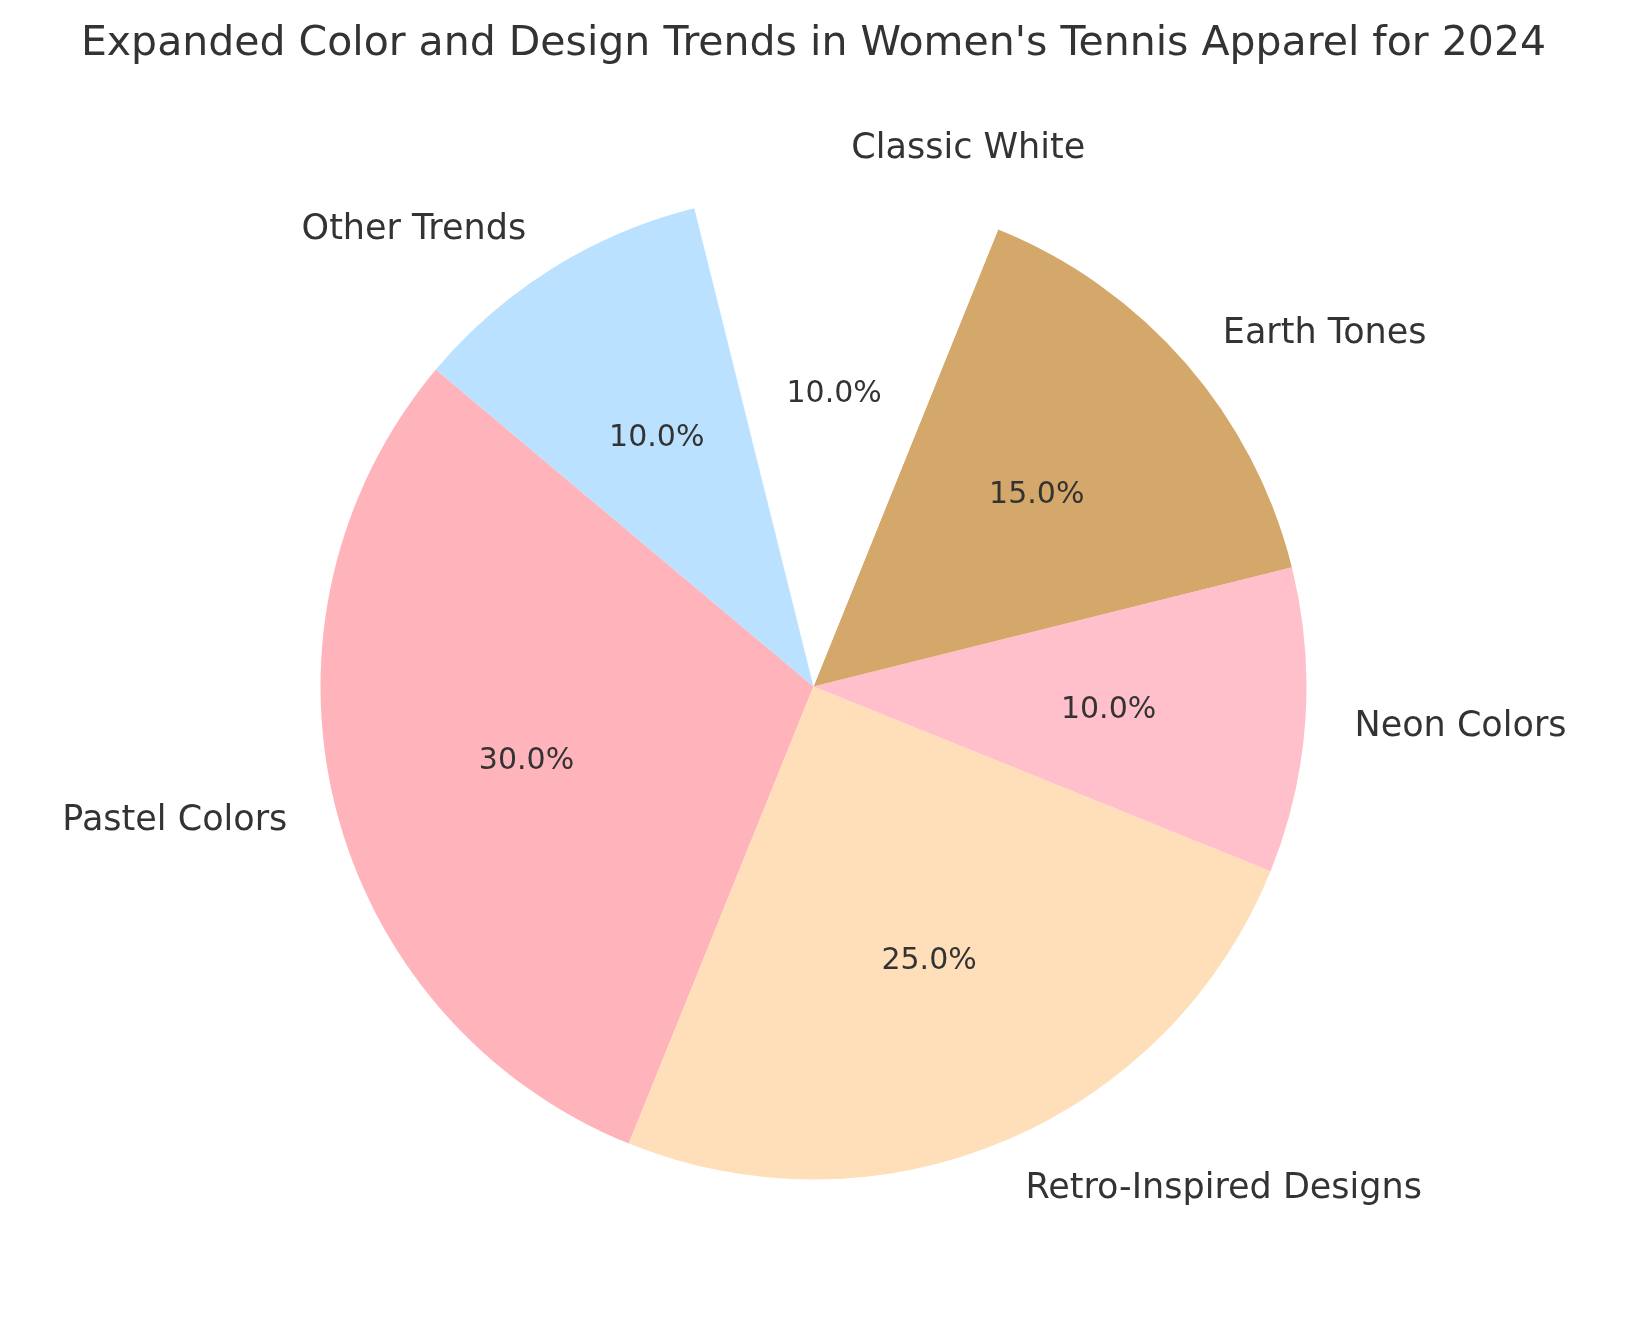 This screenshot has height=1322, width=1629. What do you see at coordinates (929, 959) in the screenshot?
I see `data-label: 25.0%` at bounding box center [929, 959].